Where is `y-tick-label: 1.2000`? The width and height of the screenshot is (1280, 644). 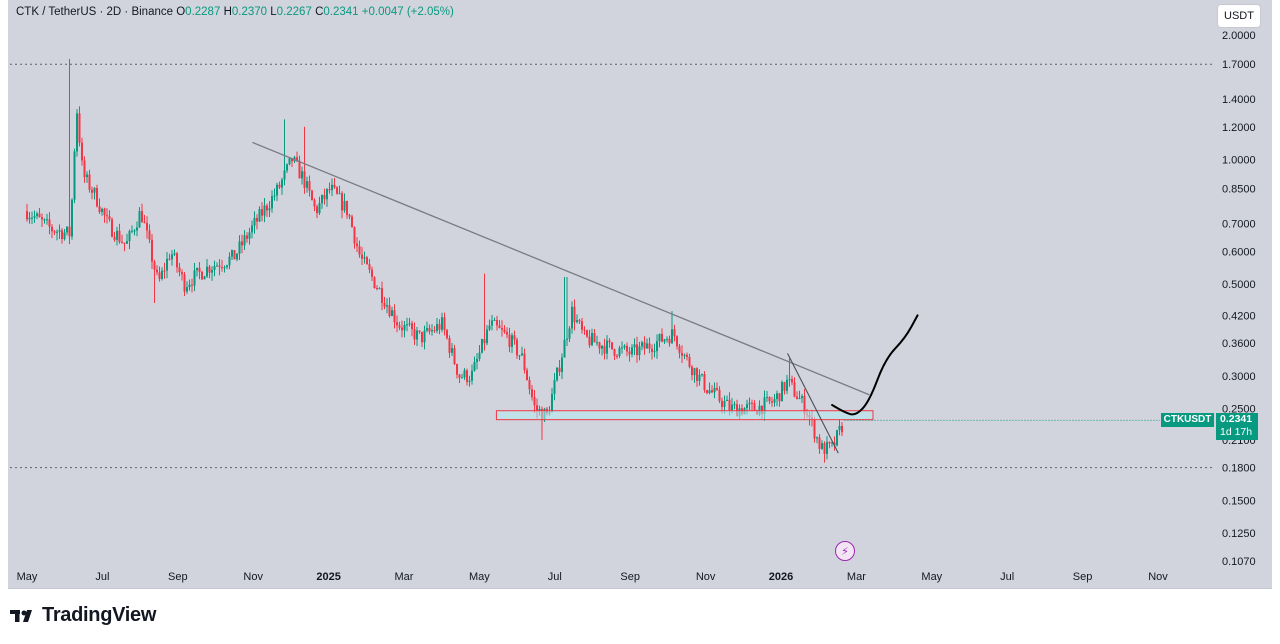
y-tick-label: 1.2000 is located at coordinates (1239, 128).